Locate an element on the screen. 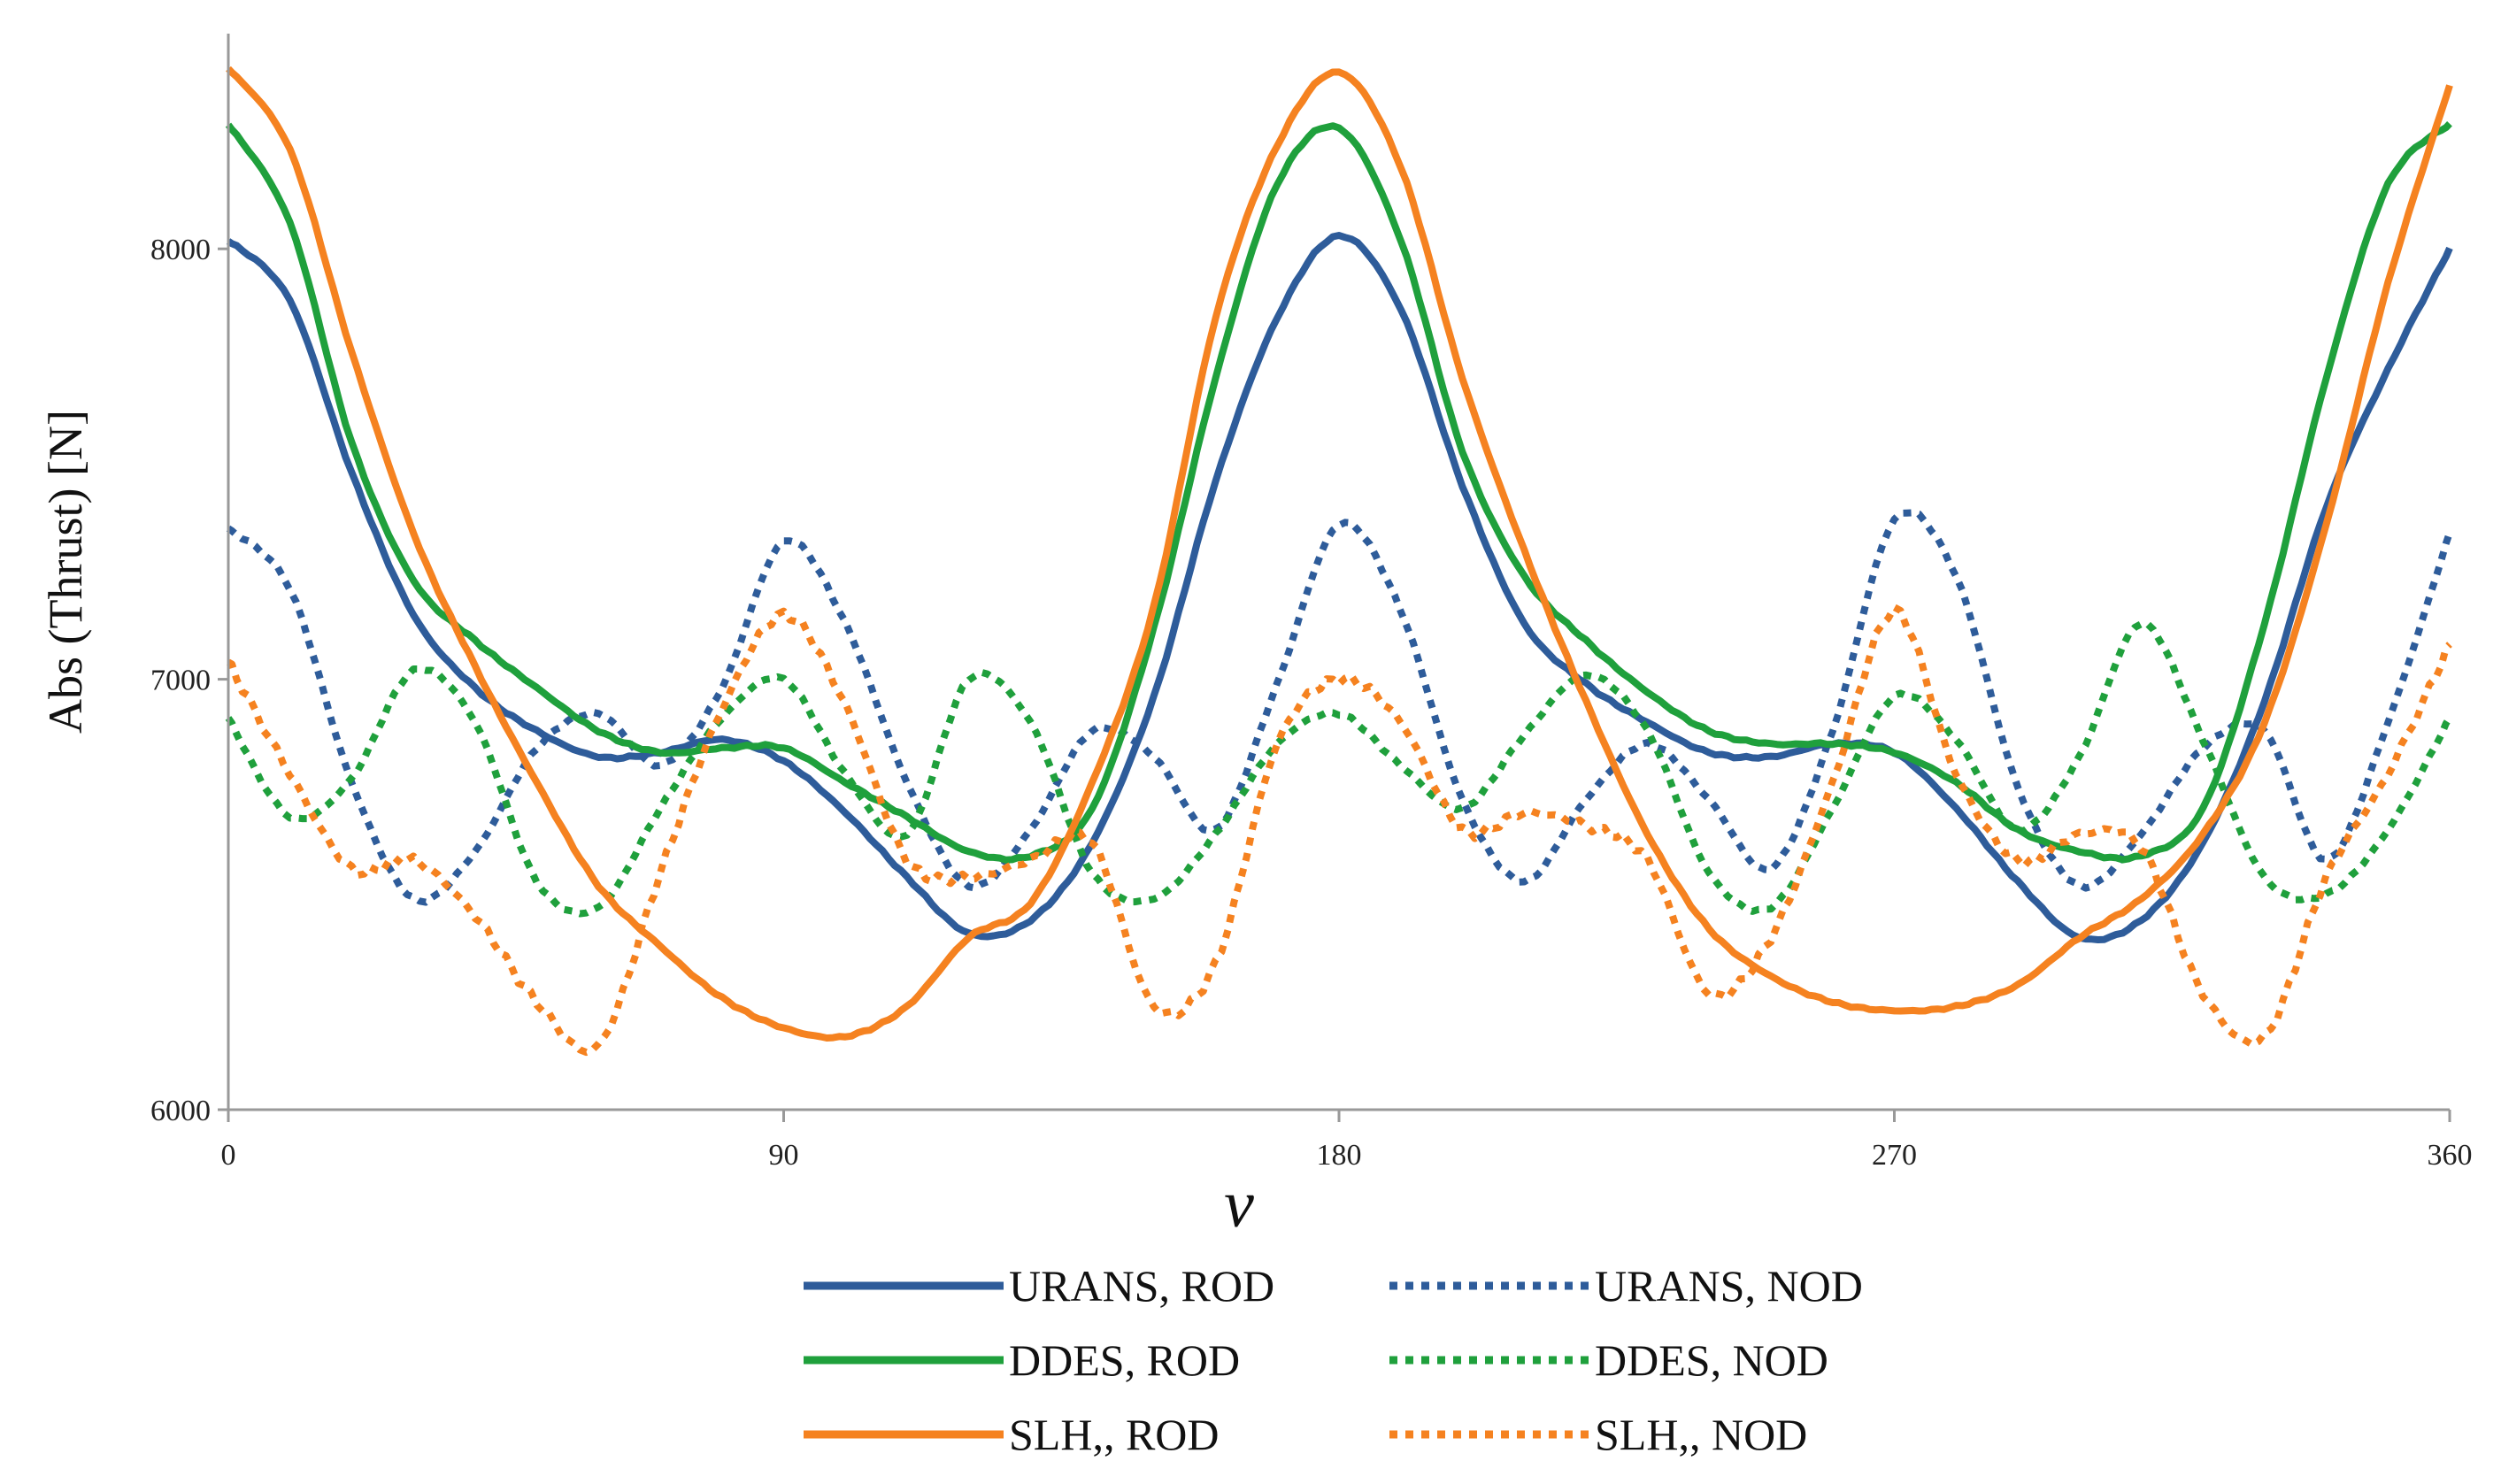 Image resolution: width=2501 pixels, height=1484 pixels. y-tick-label: 6000 is located at coordinates (180, 1111).